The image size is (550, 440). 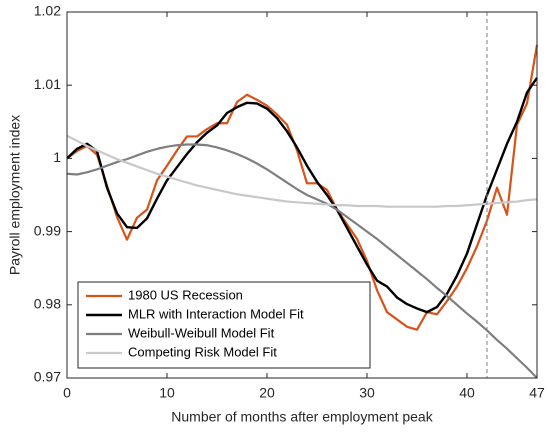 I want to click on x-tick-label: 10, so click(x=167, y=393).